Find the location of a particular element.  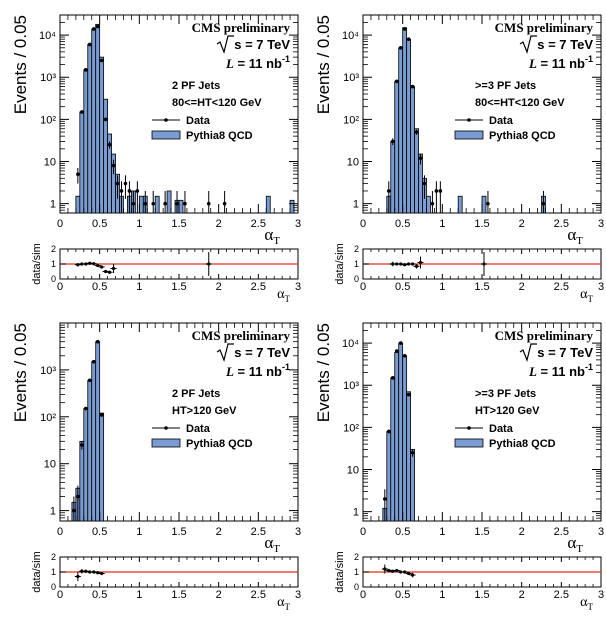

sqrt-icon is located at coordinates (528, 44).